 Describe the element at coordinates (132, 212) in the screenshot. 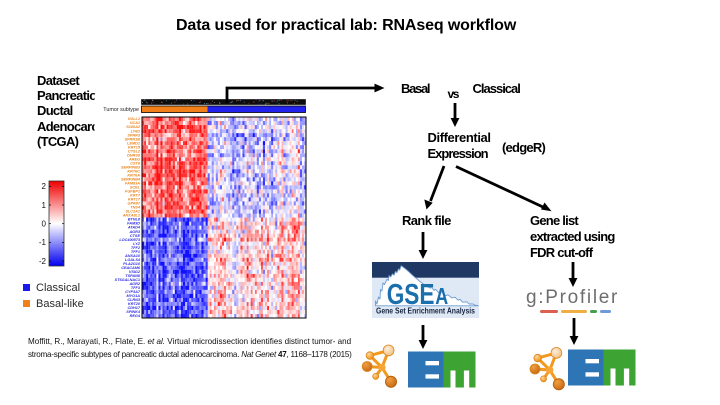

I see `svg-text: SLC2A1` at that location.